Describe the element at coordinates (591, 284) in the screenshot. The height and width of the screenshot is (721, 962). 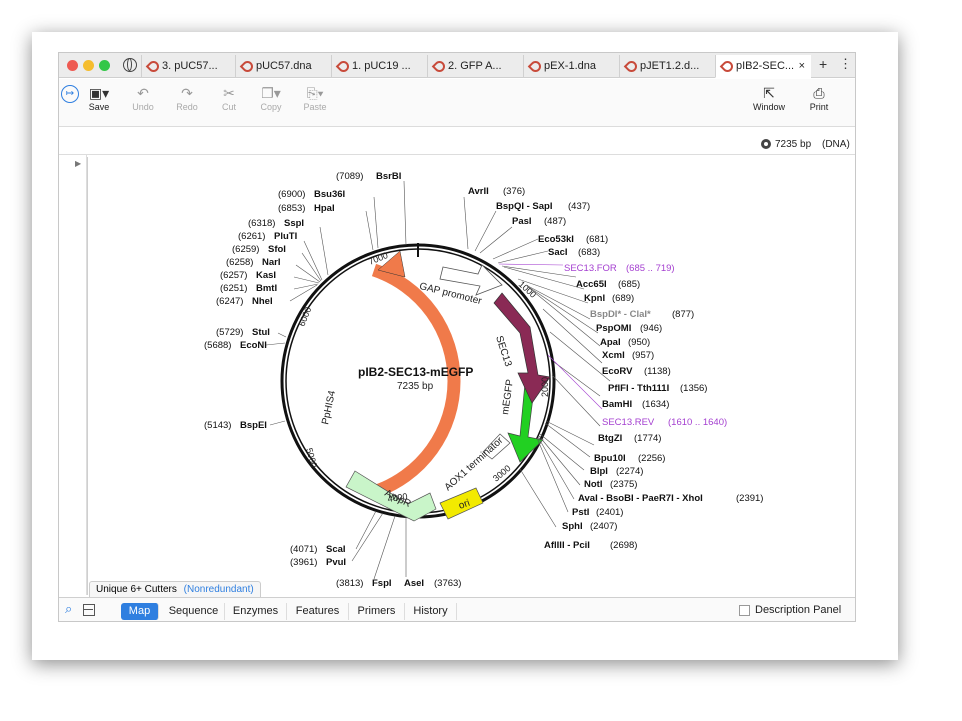
I see `site-acc65i: Acc65I` at that location.